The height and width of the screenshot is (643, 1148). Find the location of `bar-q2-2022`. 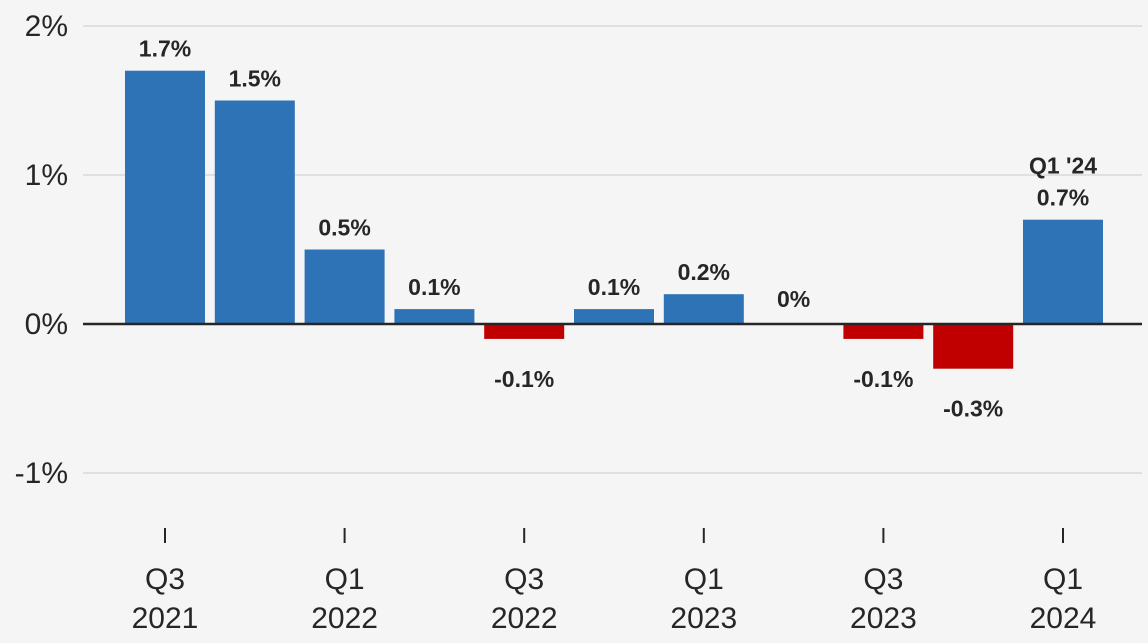

bar-q2-2022 is located at coordinates (434, 316).